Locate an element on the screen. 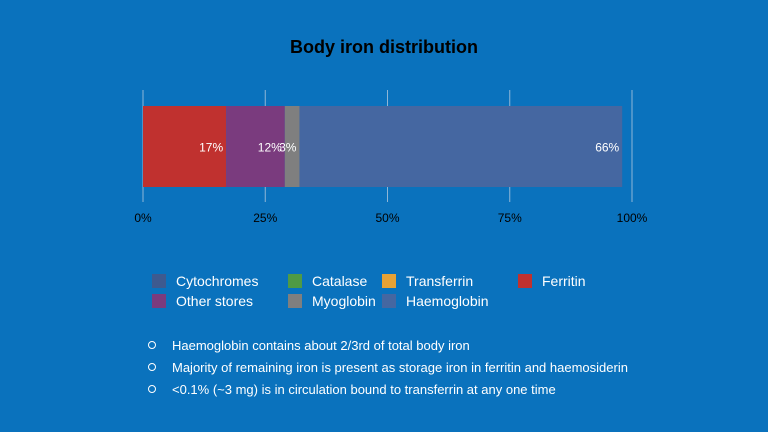 The width and height of the screenshot is (768, 432). legend-item-ferritin: Ferritin is located at coordinates (573, 280).